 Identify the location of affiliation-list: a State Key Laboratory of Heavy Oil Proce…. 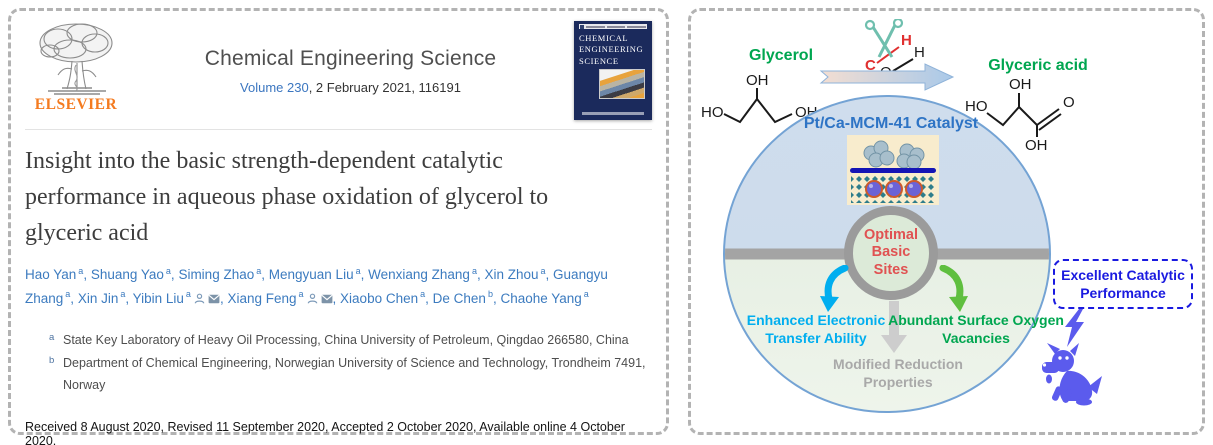
(349, 363).